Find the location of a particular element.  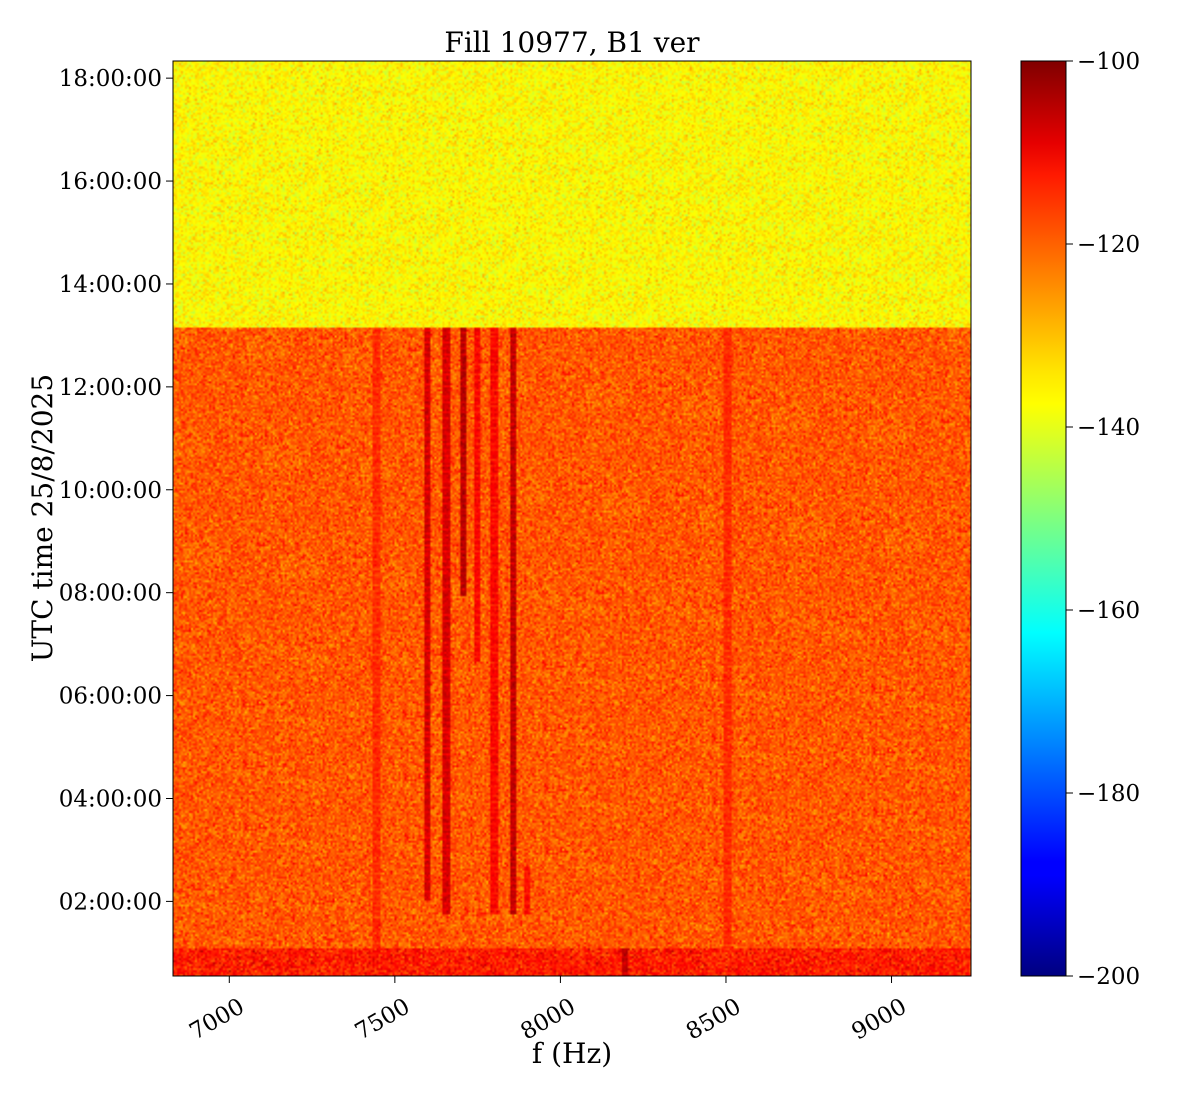

y-tick-label: 04:00:00 is located at coordinates (110, 799).